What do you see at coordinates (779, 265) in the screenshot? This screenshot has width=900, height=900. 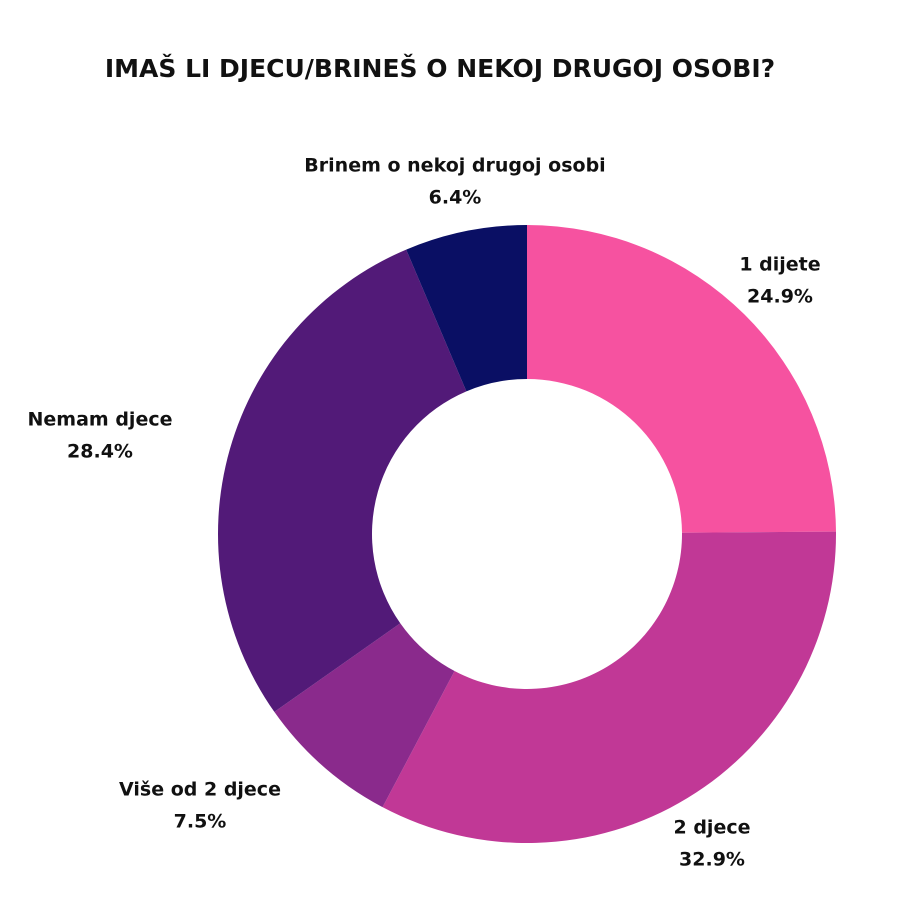 I see `slice-label: 1 dijete` at bounding box center [779, 265].